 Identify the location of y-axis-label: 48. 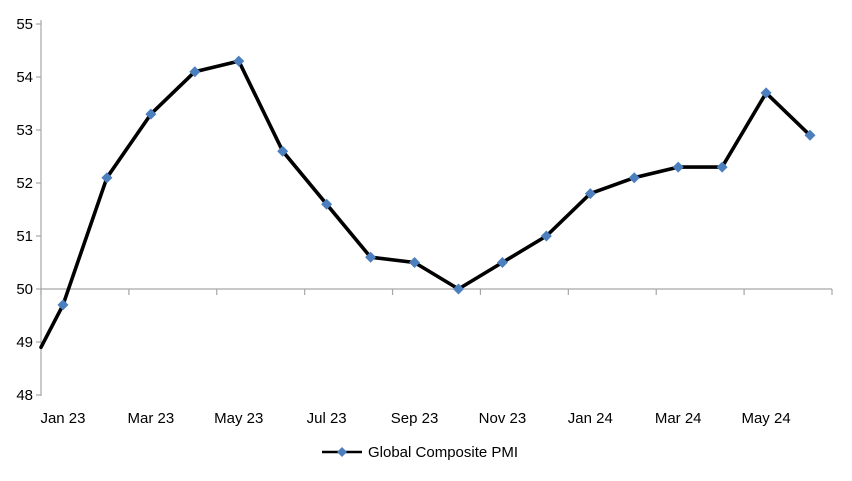
(24, 395).